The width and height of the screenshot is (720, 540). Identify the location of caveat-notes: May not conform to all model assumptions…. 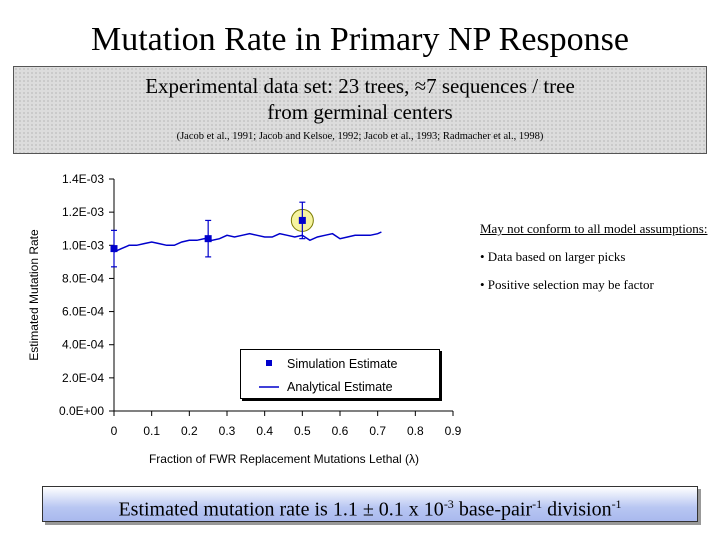
(595, 257).